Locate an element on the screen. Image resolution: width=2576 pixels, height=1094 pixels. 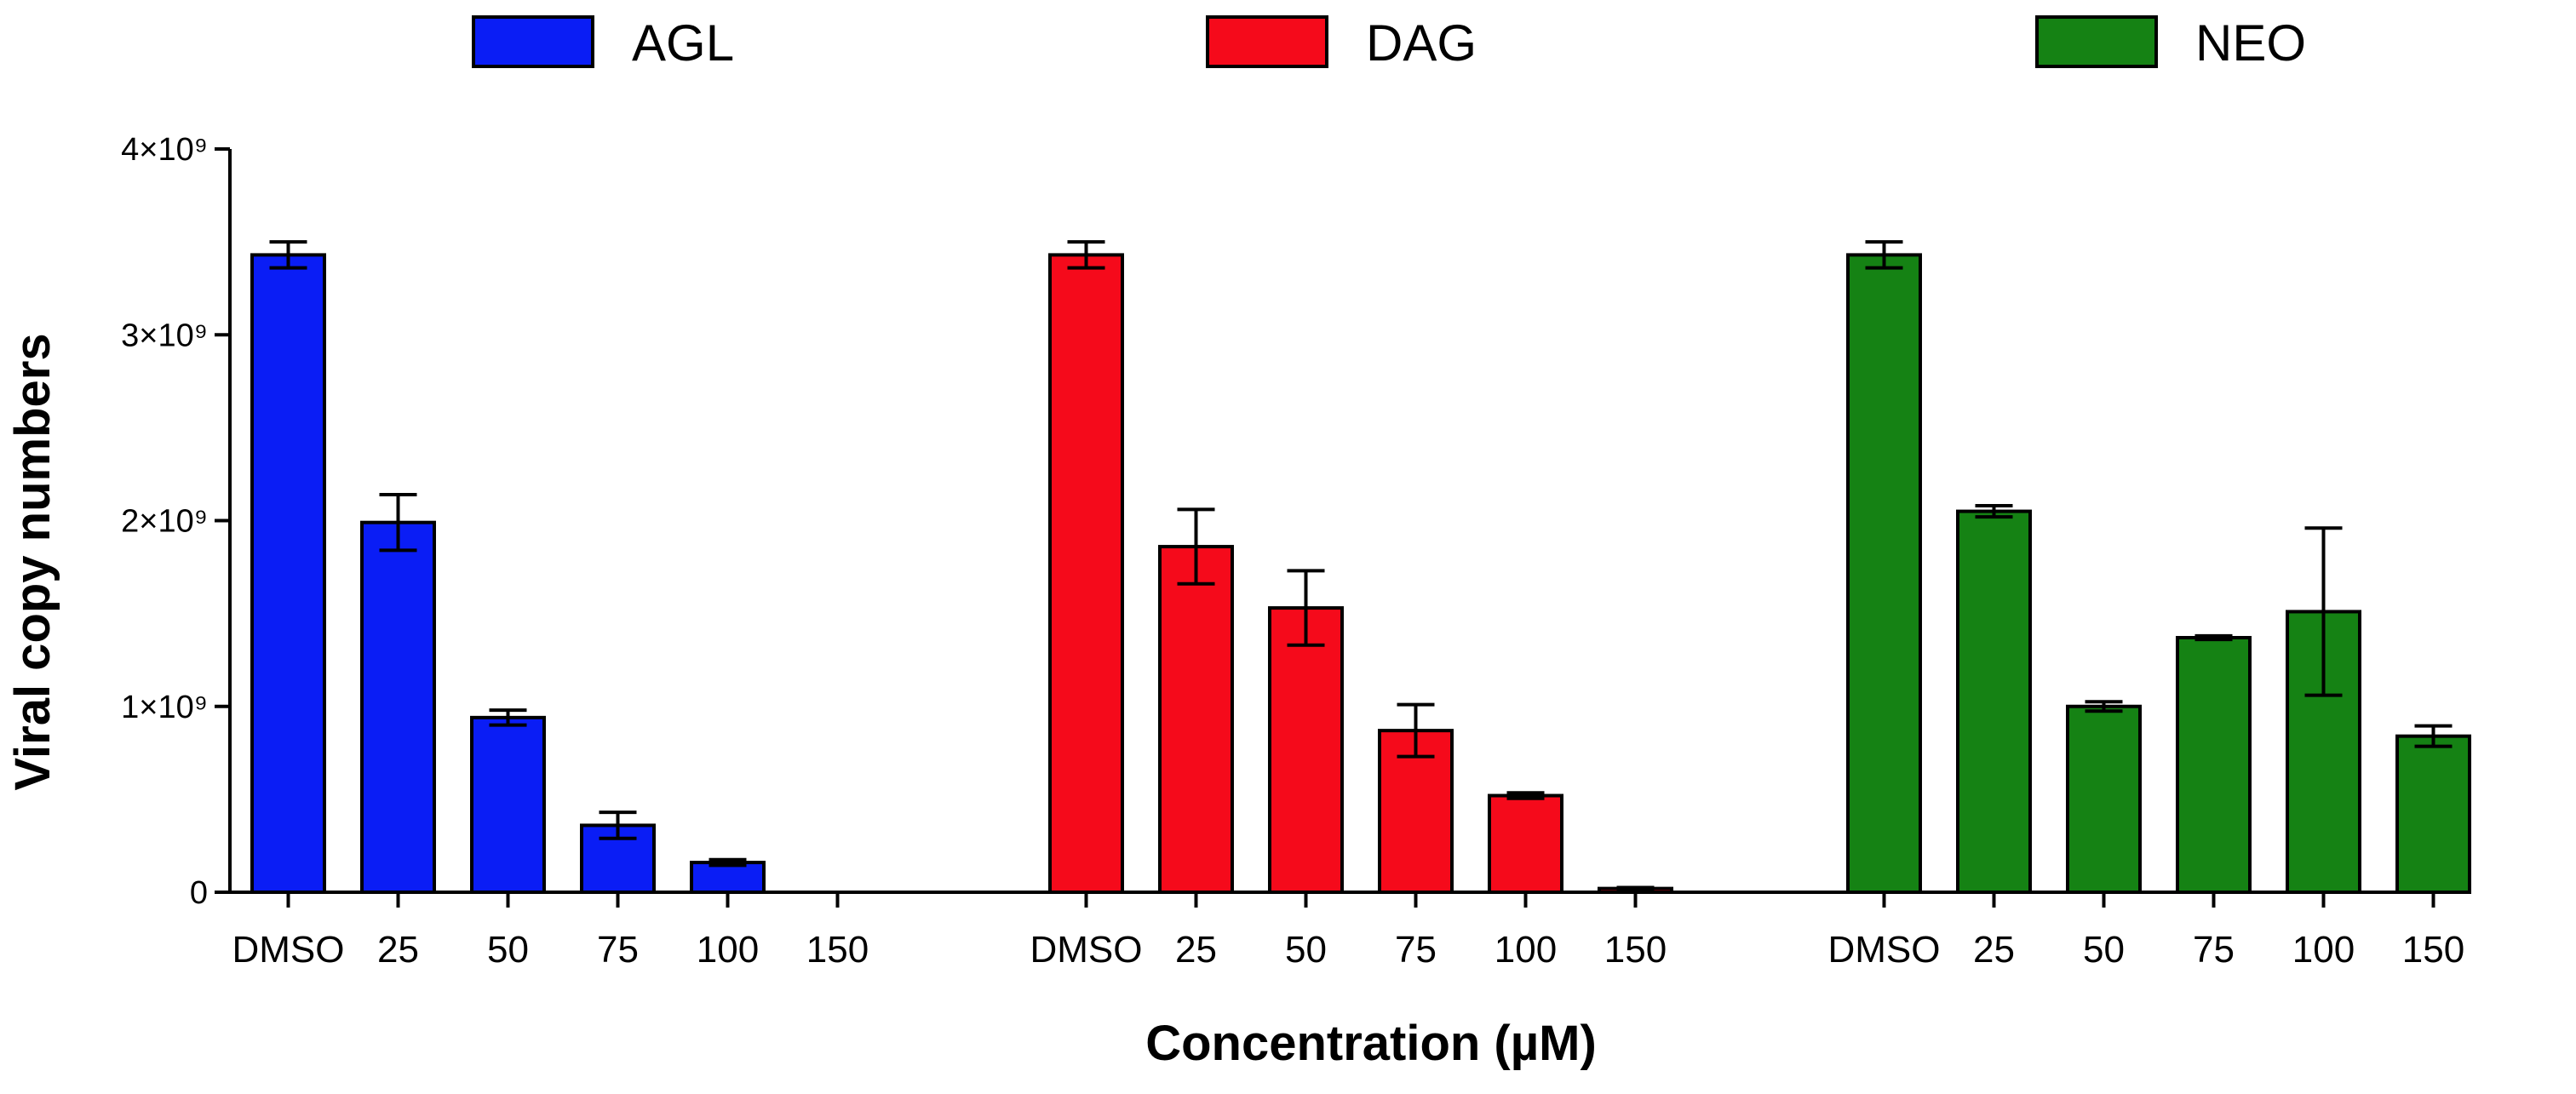
y-tick-label: 3×10⁹ is located at coordinates (164, 335).